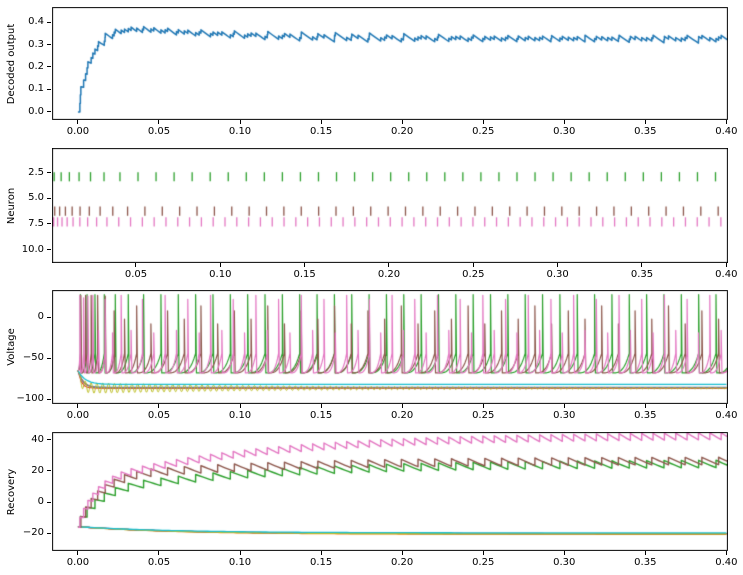 This screenshot has height=575, width=743. Describe the element at coordinates (36, 89) in the screenshot. I see `y-tick-label: 0.1` at that location.